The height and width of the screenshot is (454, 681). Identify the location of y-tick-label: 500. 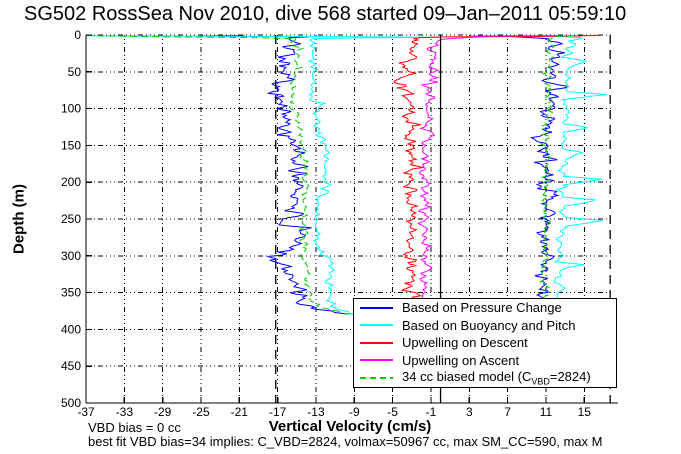
(71, 403).